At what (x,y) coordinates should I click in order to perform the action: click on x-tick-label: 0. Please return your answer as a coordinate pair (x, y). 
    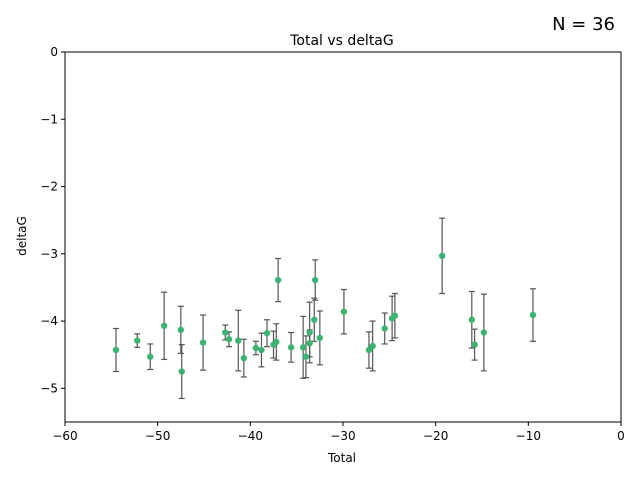
    Looking at the image, I should click on (621, 436).